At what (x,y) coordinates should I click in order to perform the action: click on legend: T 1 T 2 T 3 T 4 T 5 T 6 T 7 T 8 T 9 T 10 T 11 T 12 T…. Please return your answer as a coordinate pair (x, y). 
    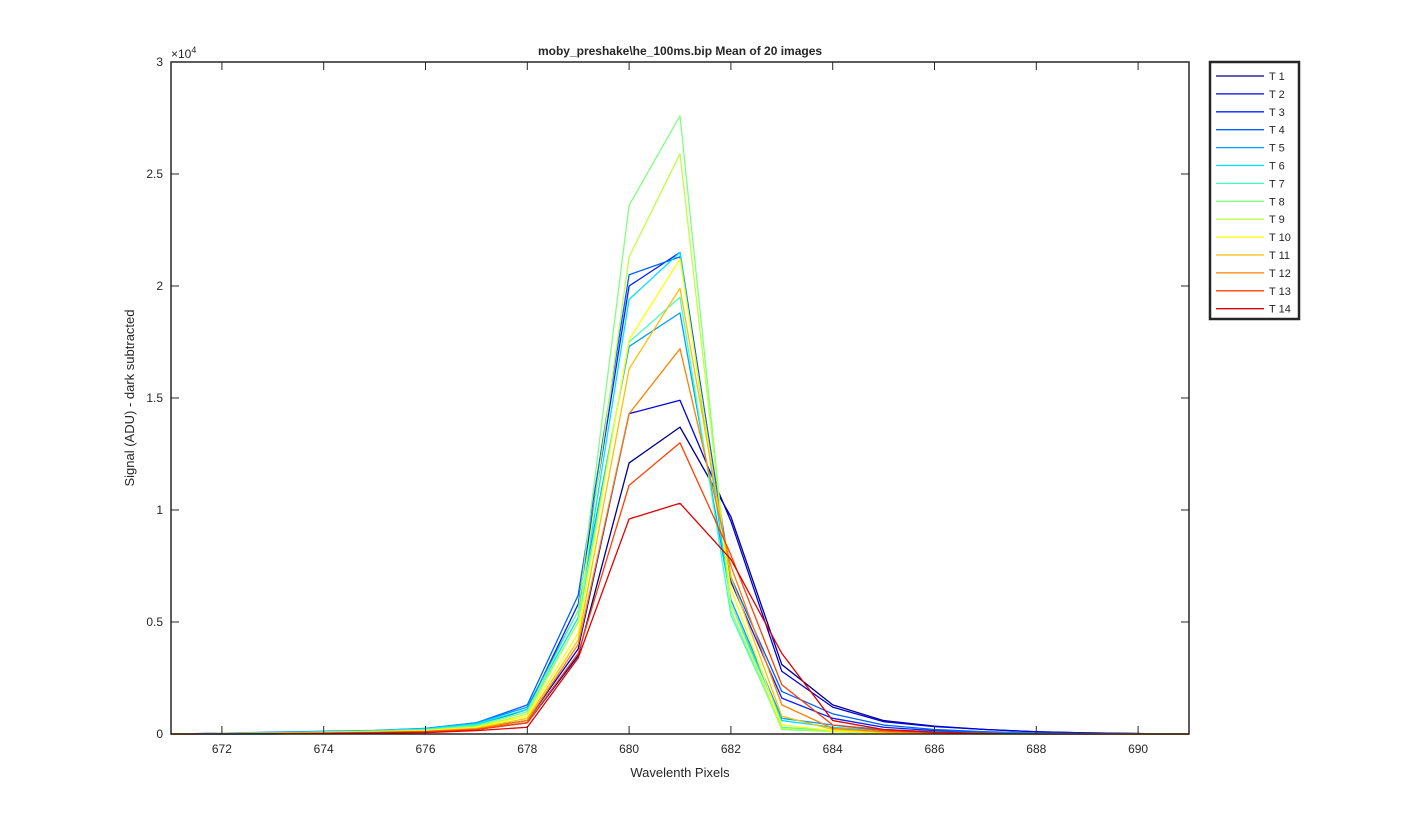
    Looking at the image, I should click on (1254, 190).